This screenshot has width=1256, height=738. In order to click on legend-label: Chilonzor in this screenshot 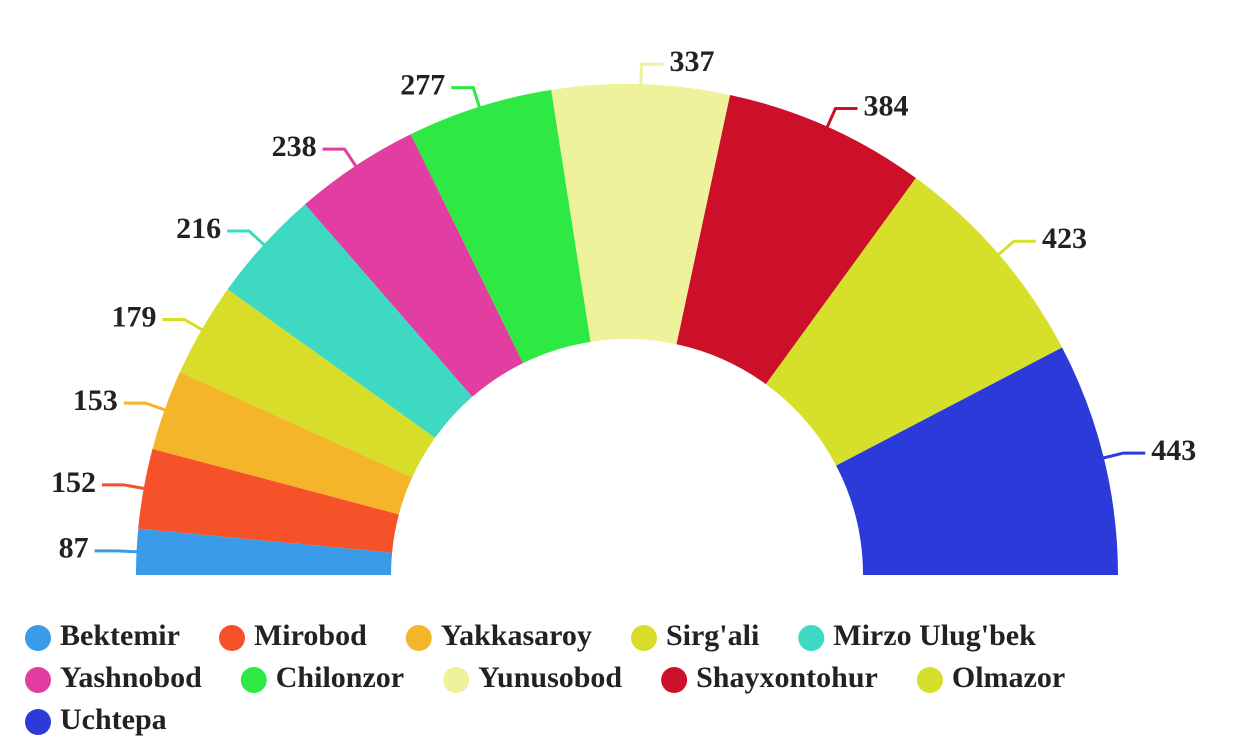, I will do `click(340, 677)`.